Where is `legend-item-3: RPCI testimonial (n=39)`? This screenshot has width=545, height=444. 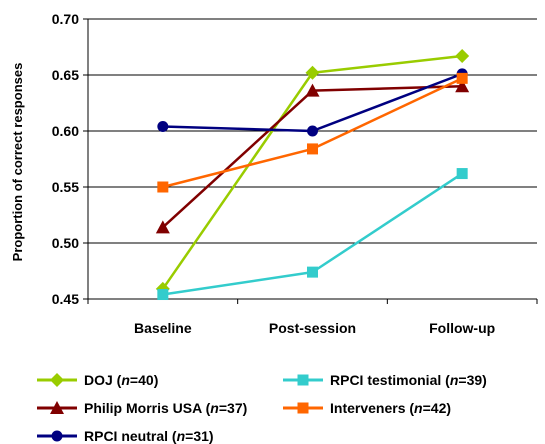
legend-item-3: RPCI testimonial (n=39) is located at coordinates (385, 380).